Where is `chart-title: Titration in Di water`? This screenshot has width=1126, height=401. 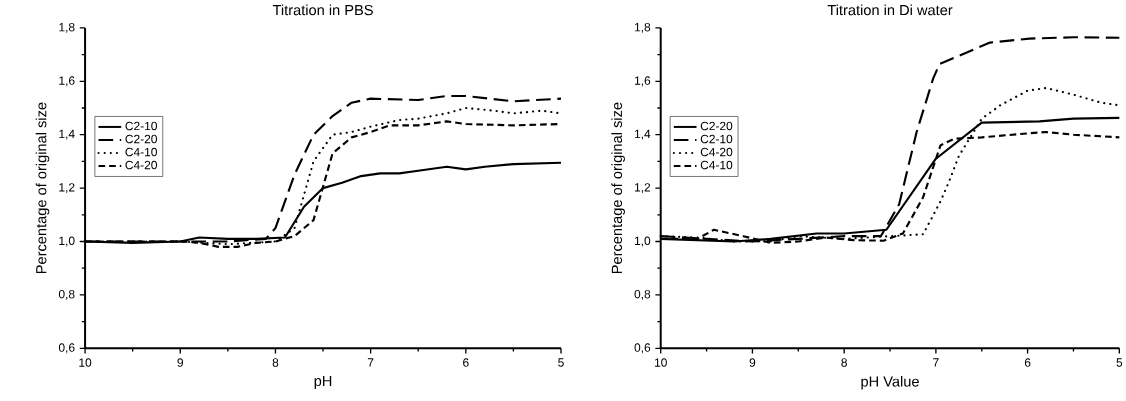 chart-title: Titration in Di water is located at coordinates (890, 10).